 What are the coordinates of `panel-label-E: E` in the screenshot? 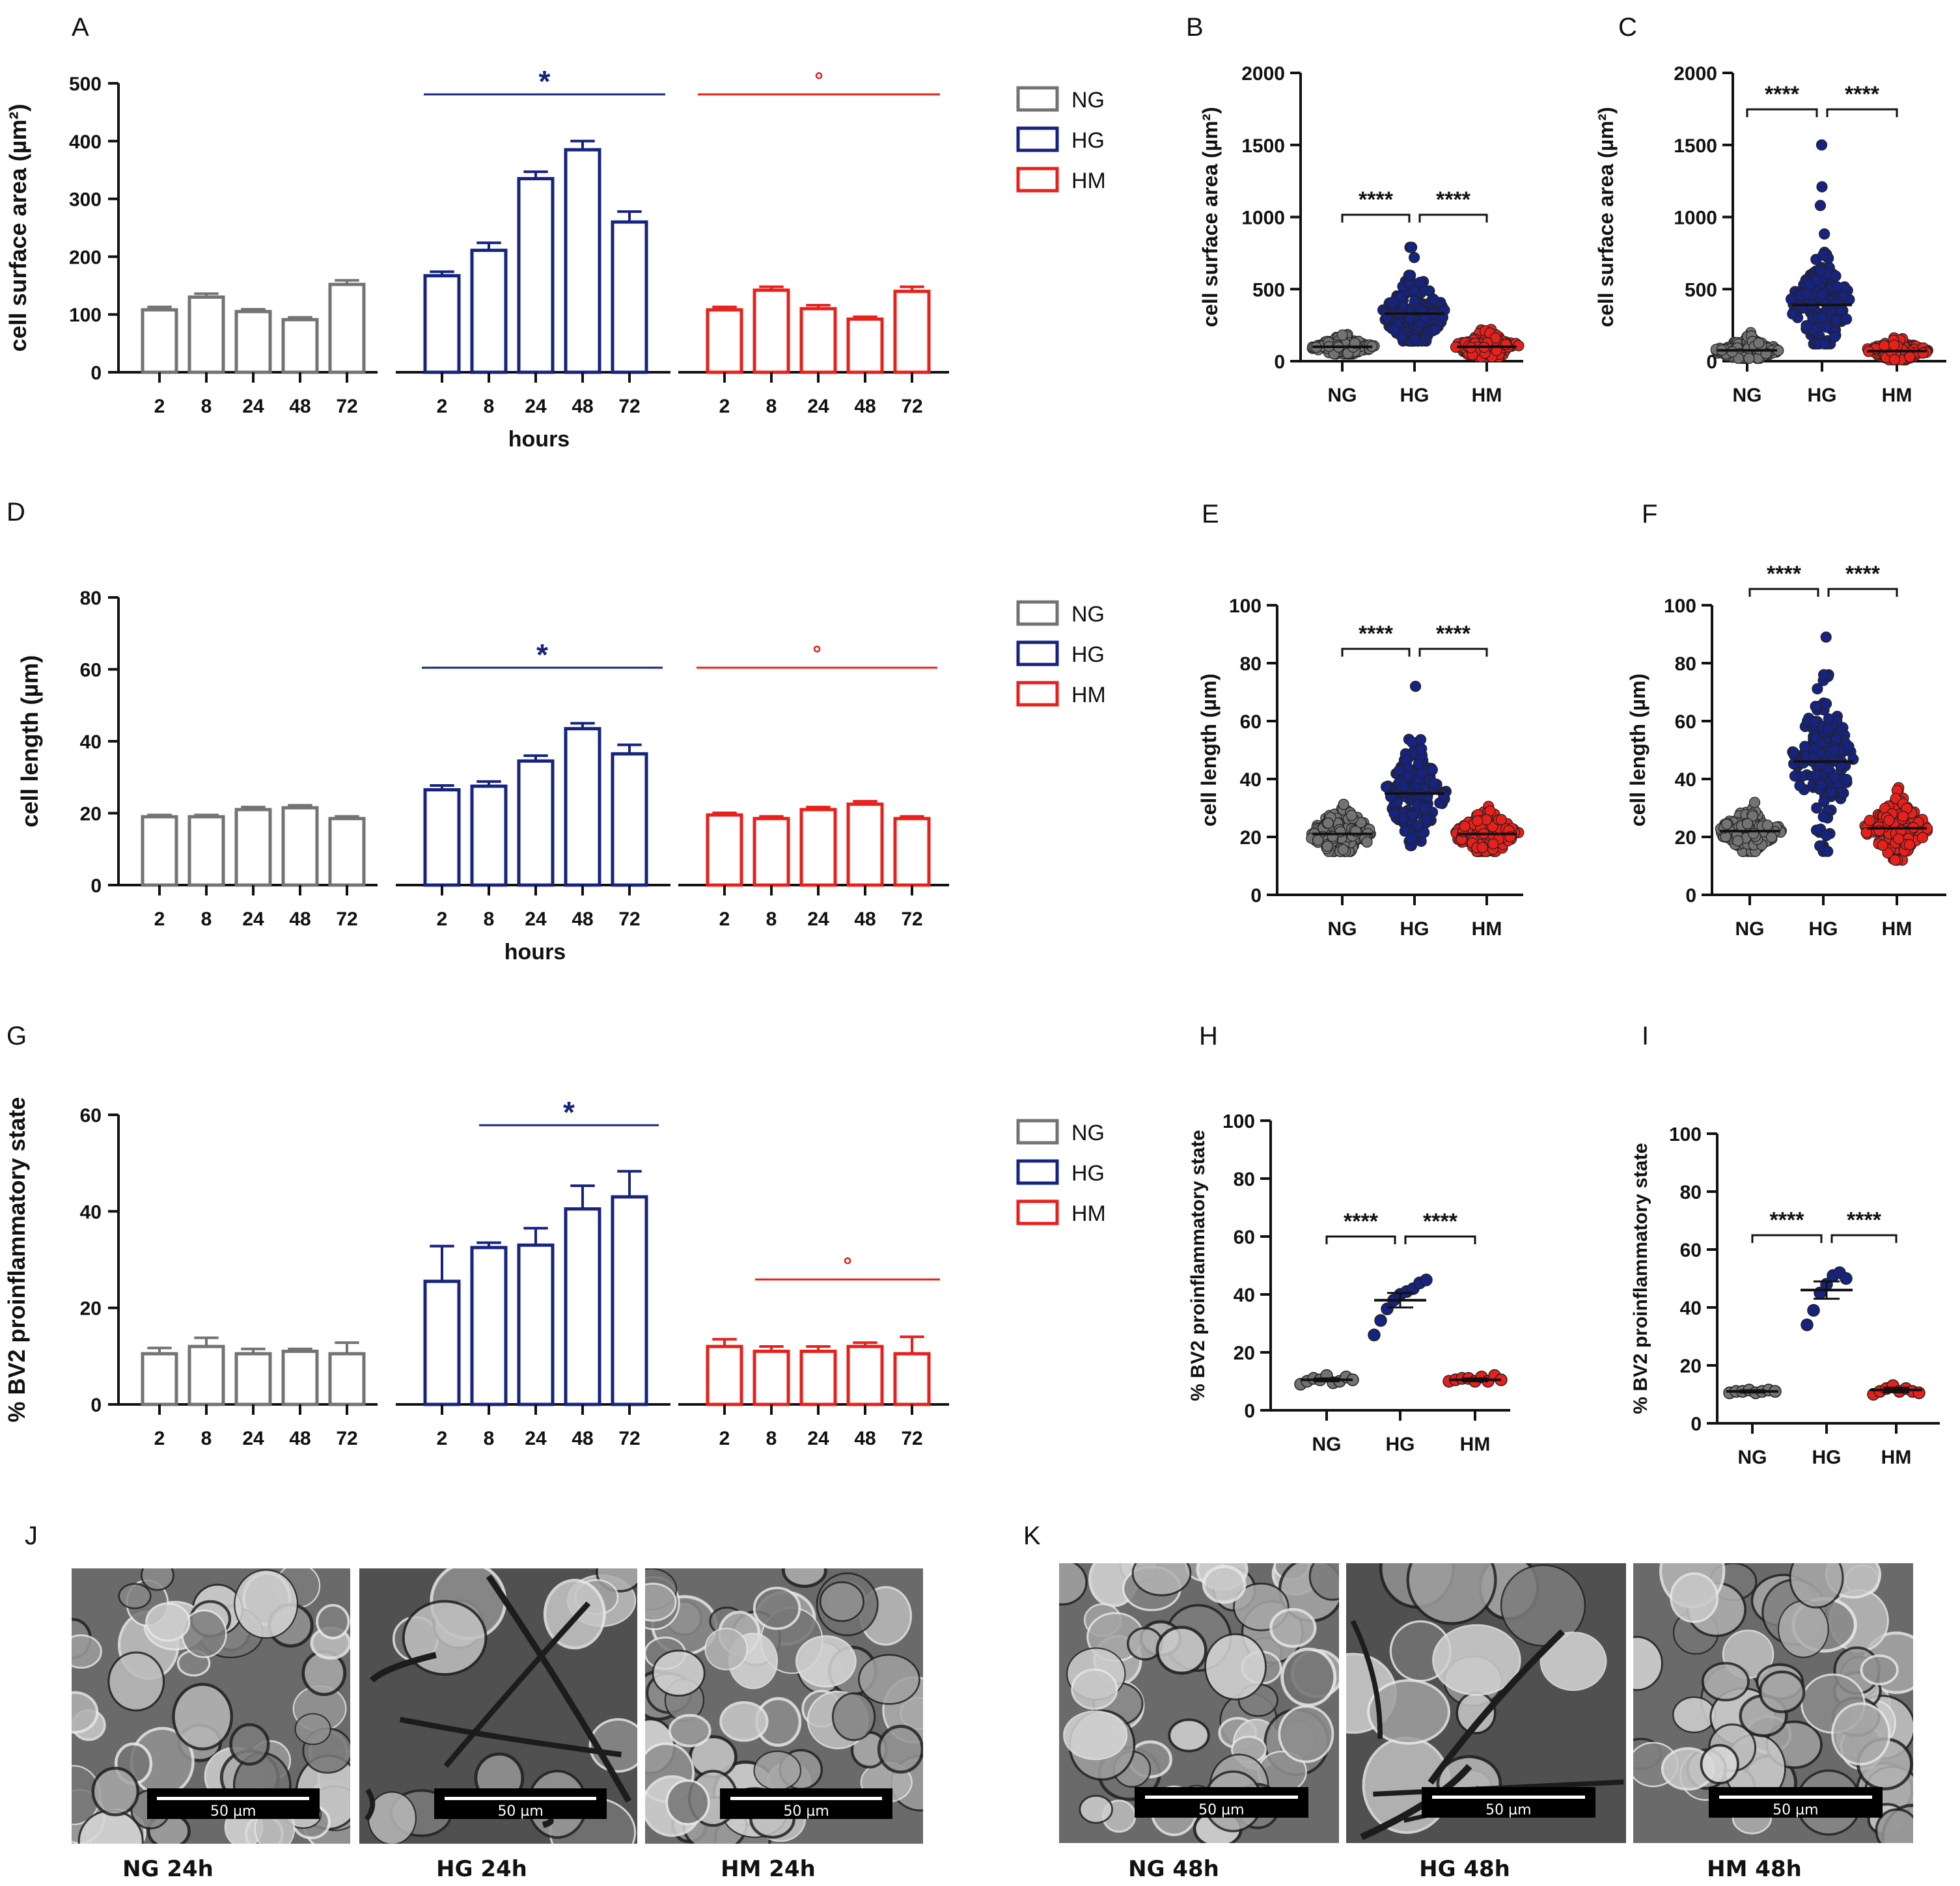 It's located at (1210, 514).